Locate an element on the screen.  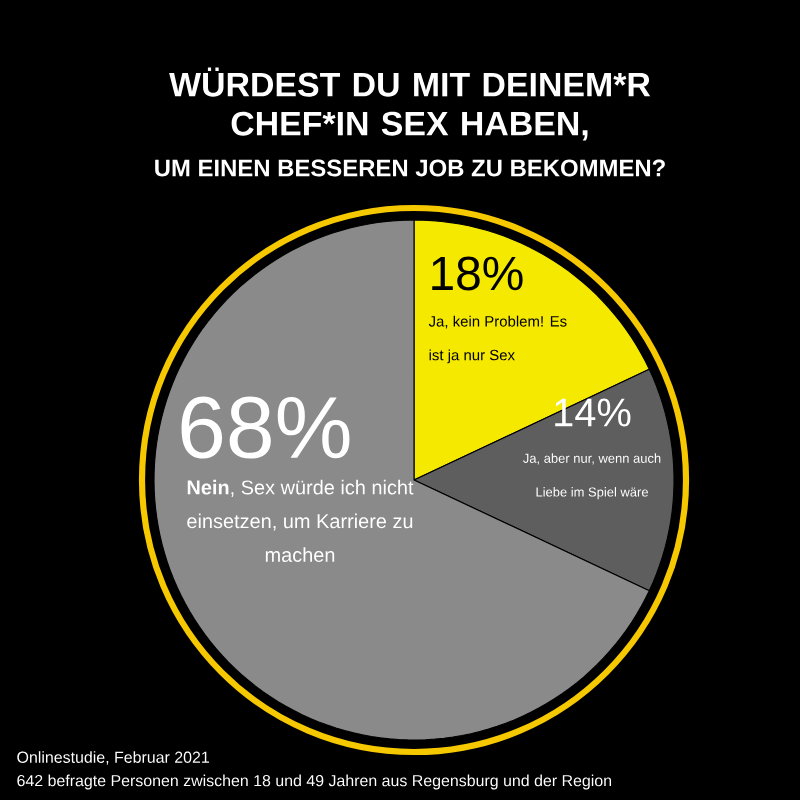
data-label: 14% is located at coordinates (593, 412).